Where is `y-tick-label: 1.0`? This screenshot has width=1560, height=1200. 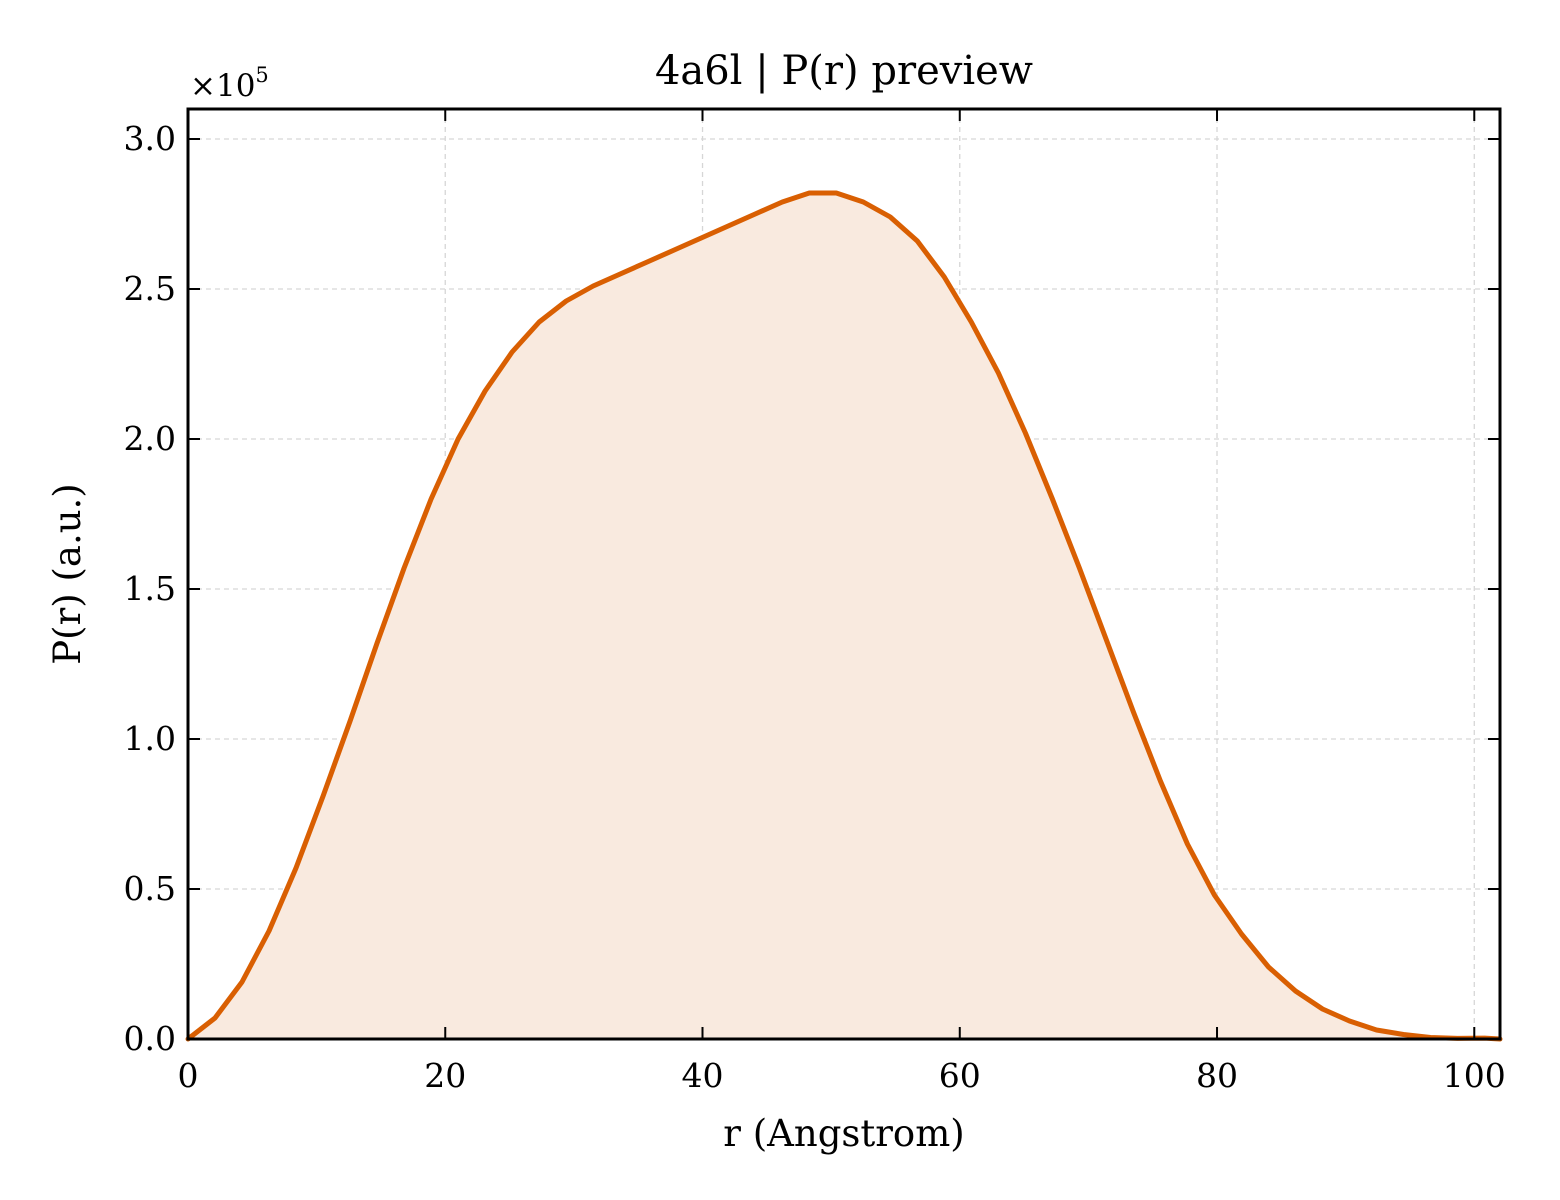 y-tick-label: 1.0 is located at coordinates (150, 738).